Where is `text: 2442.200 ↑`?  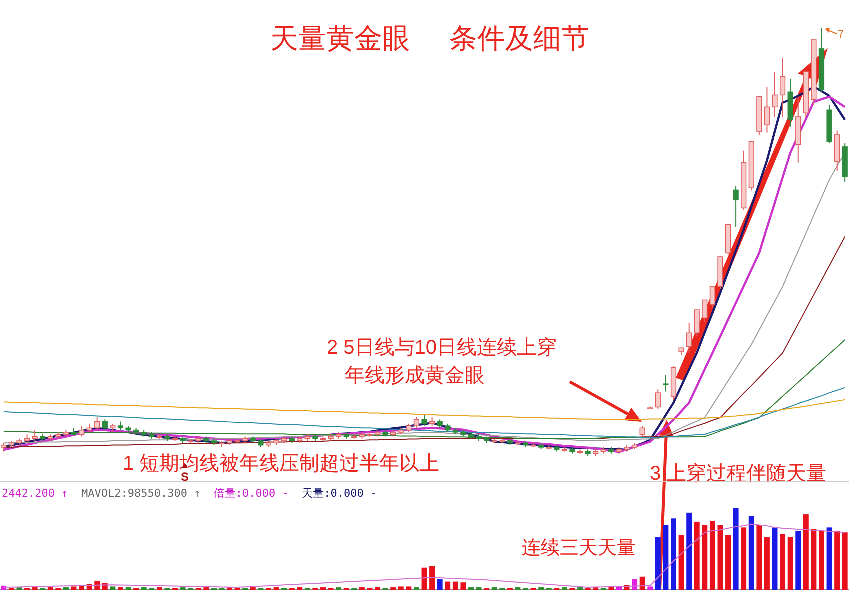
text: 2442.200 ↑ is located at coordinates (35, 493).